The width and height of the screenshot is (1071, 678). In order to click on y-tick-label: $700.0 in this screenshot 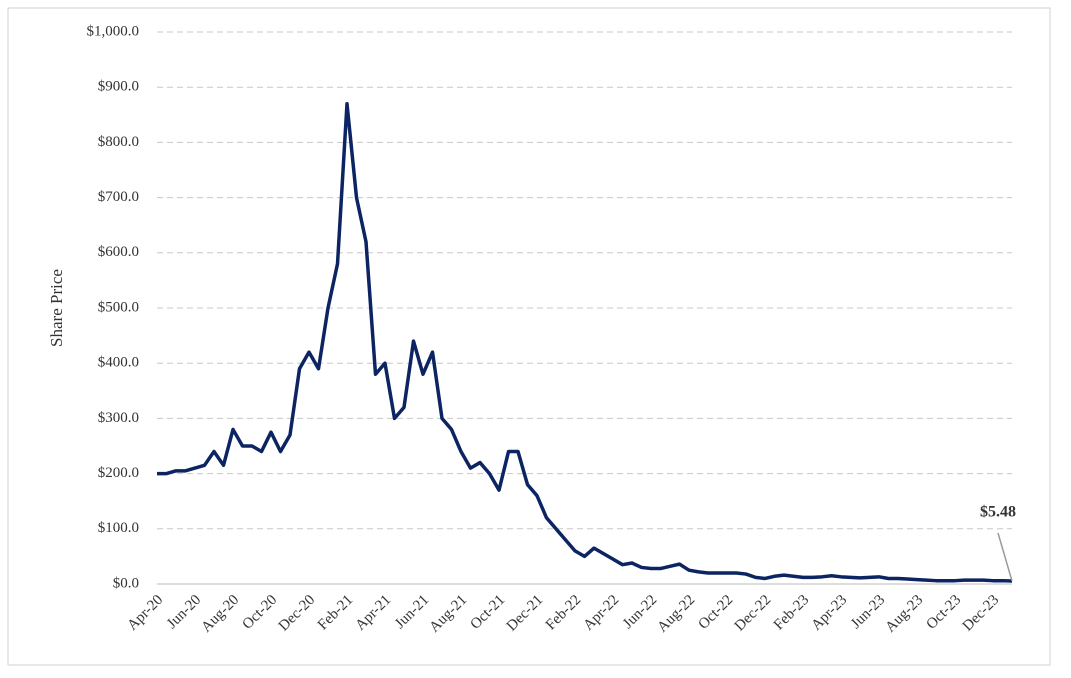, I will do `click(118, 197)`.